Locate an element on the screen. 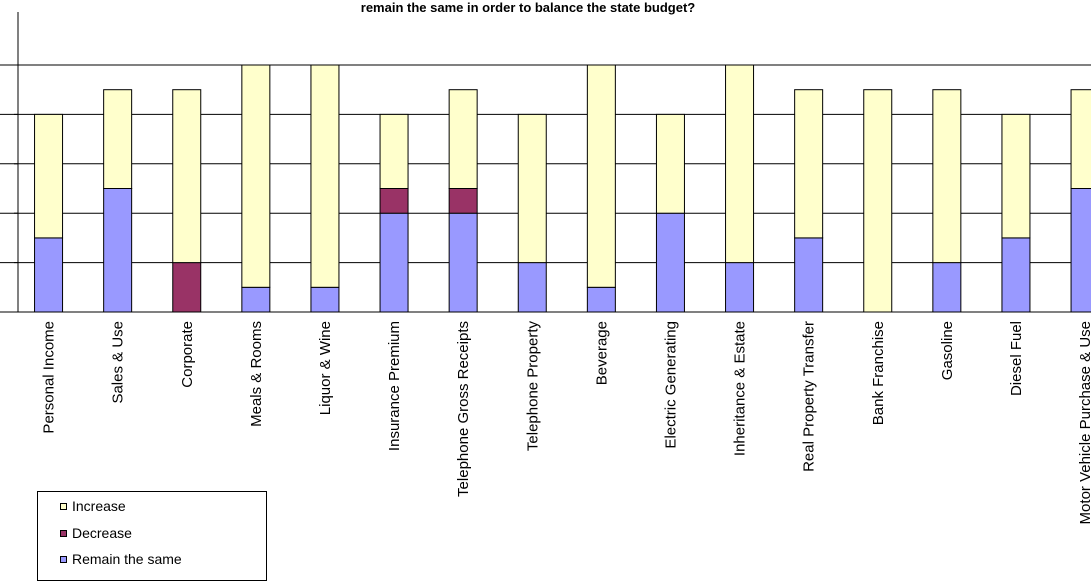 The image size is (1091, 581). x-tick-label: Sales & Use is located at coordinates (118, 362).